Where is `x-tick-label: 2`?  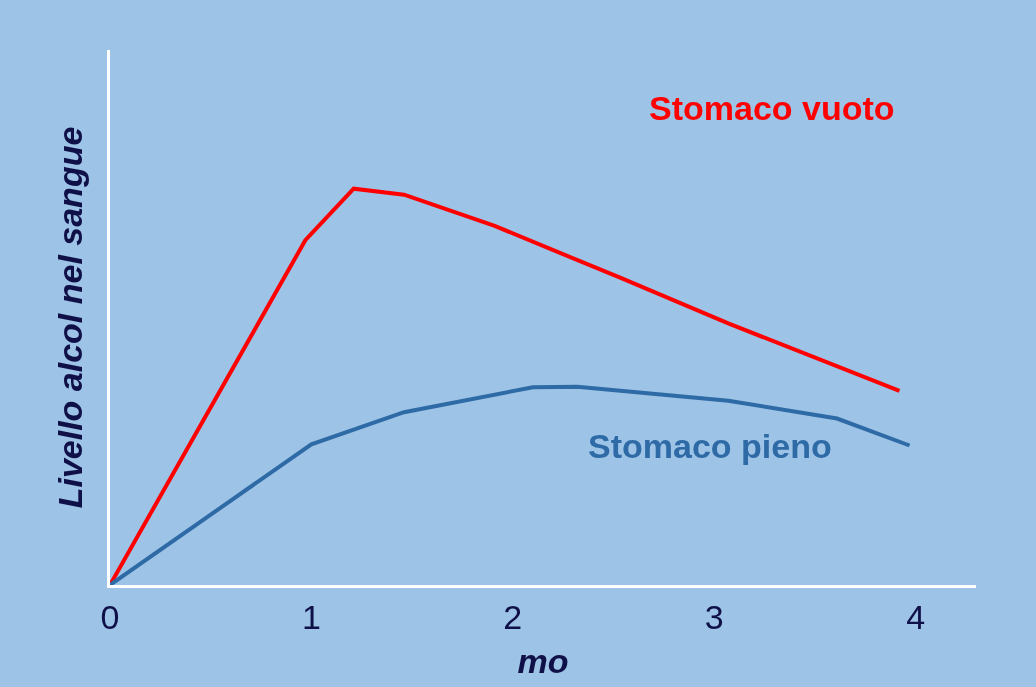 x-tick-label: 2 is located at coordinates (513, 616).